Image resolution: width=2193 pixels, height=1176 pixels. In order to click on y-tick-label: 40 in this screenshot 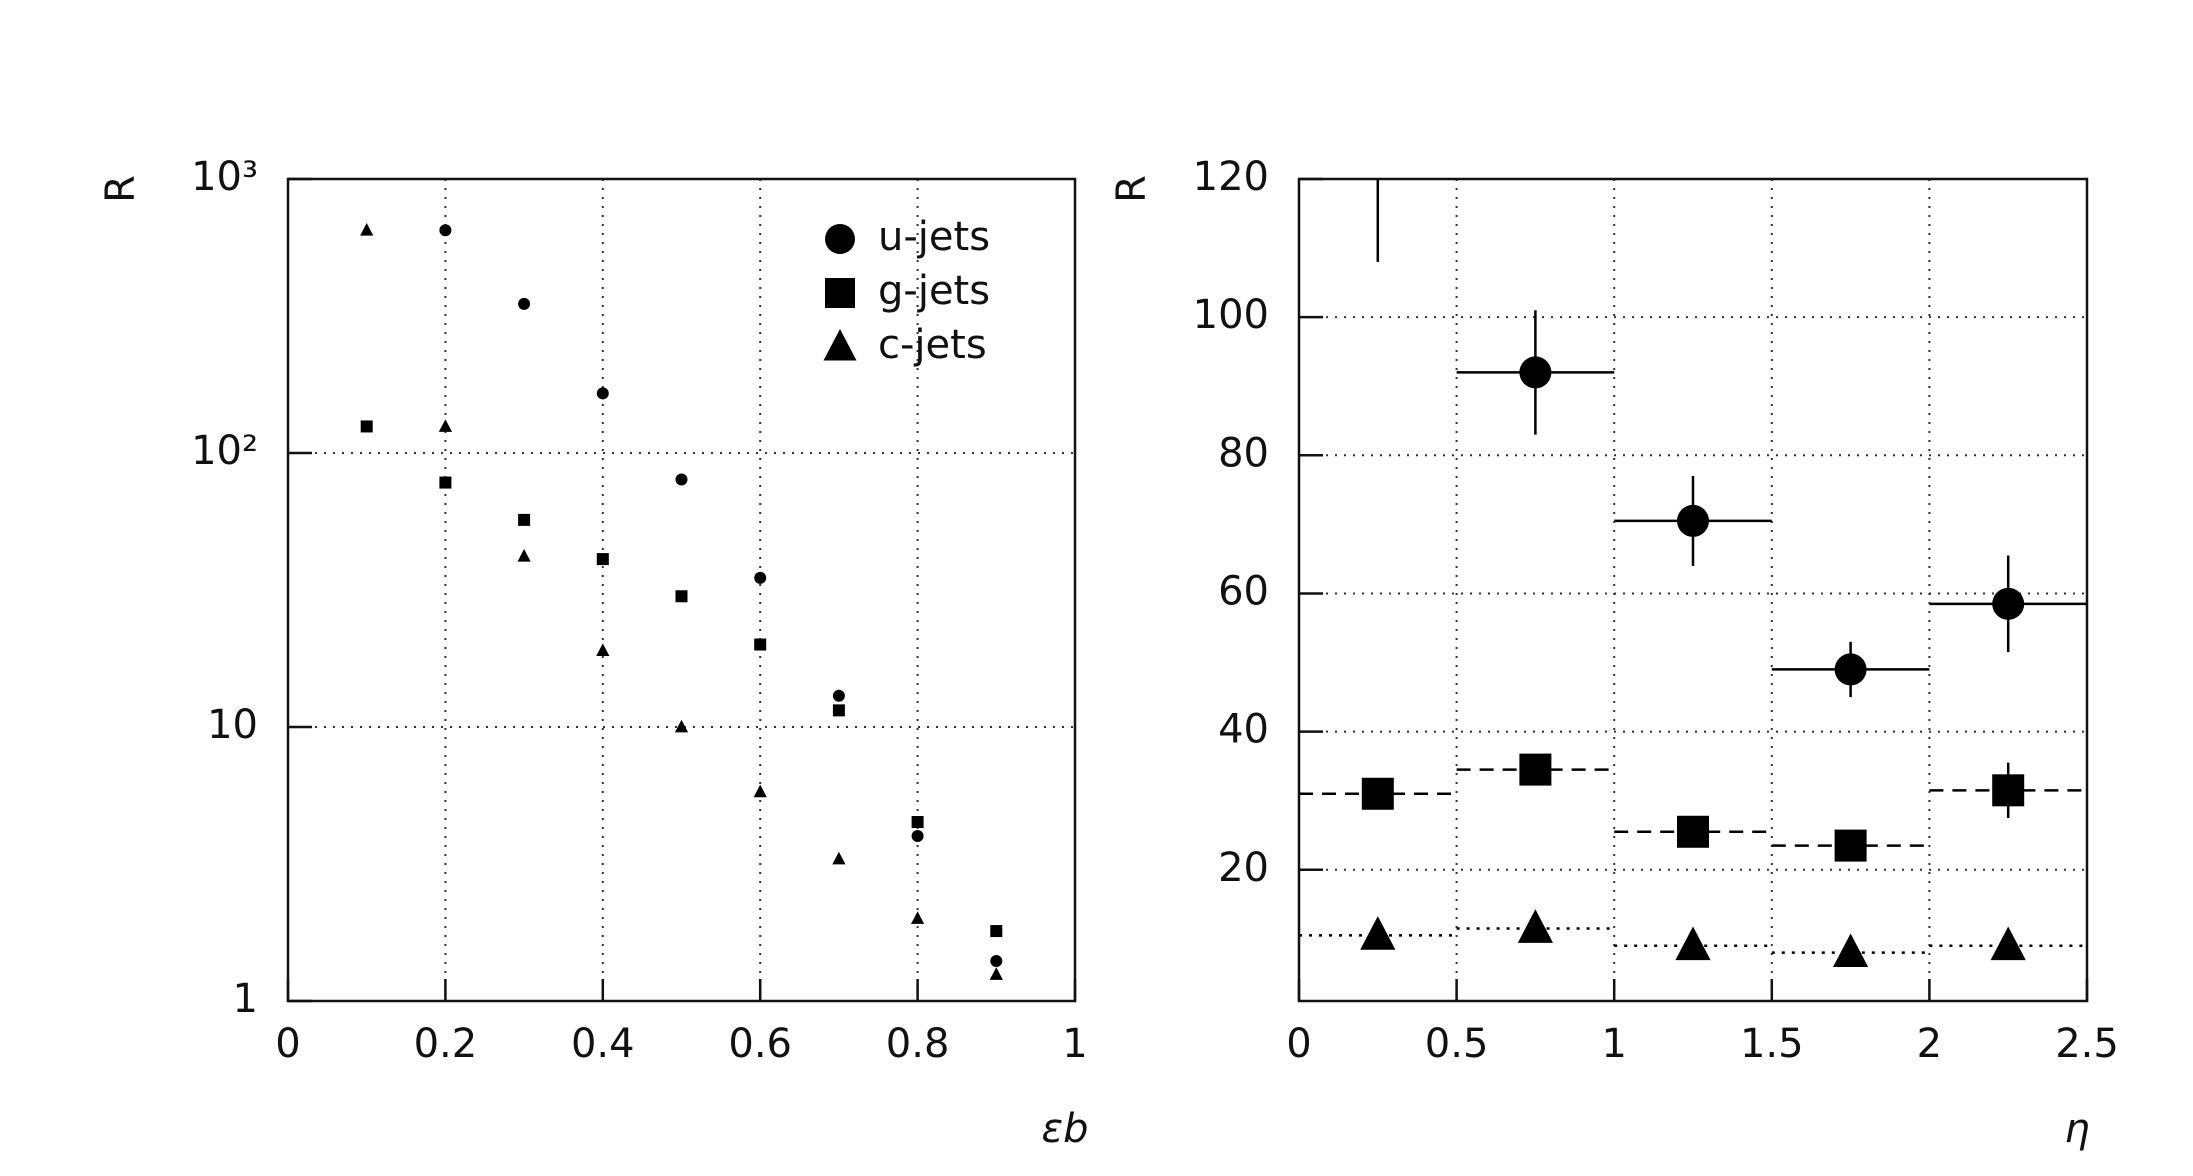, I will do `click(1243, 730)`.